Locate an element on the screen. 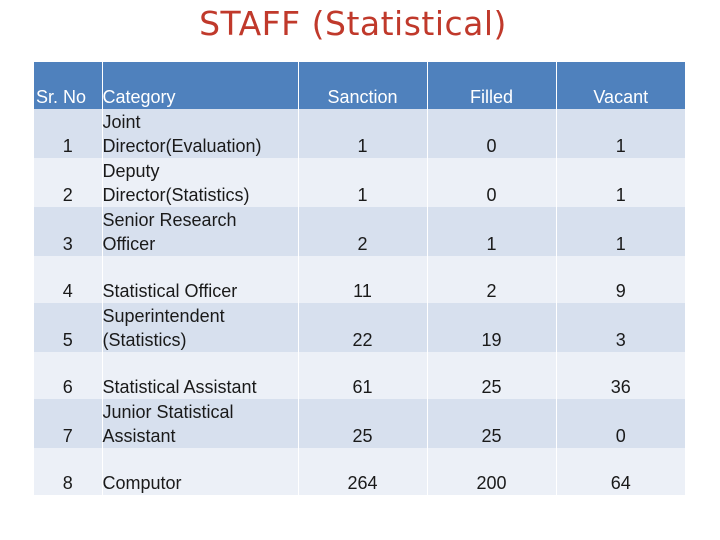  cell-sanction: 2 is located at coordinates (363, 231).